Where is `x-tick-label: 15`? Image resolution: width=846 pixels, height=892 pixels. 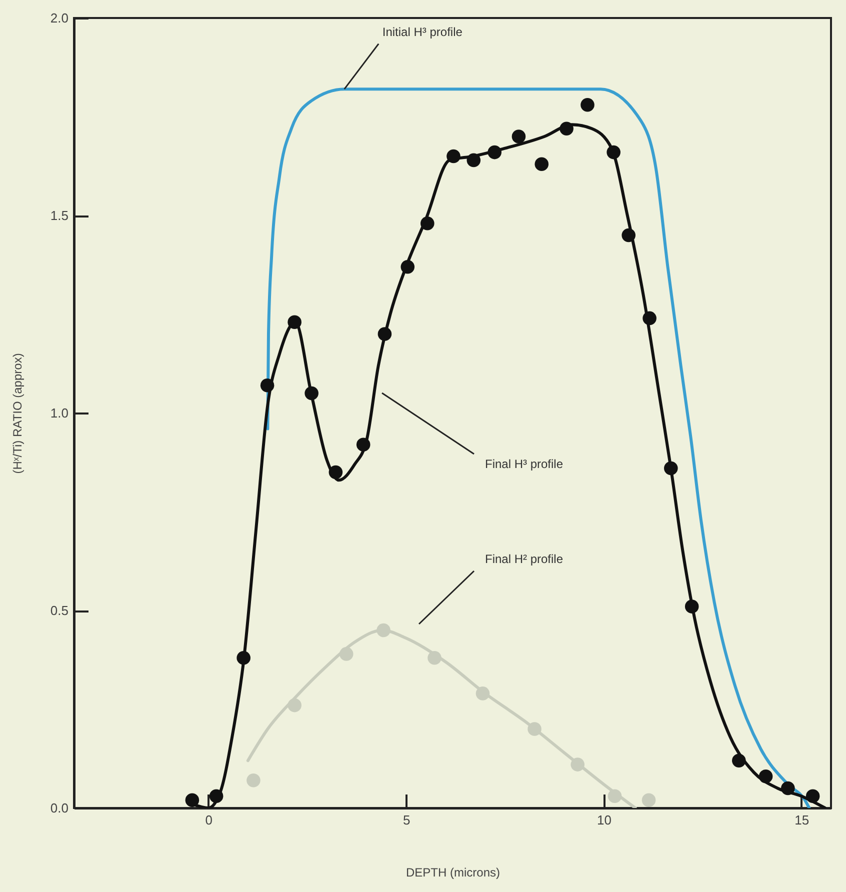 x-tick-label: 15 is located at coordinates (802, 820).